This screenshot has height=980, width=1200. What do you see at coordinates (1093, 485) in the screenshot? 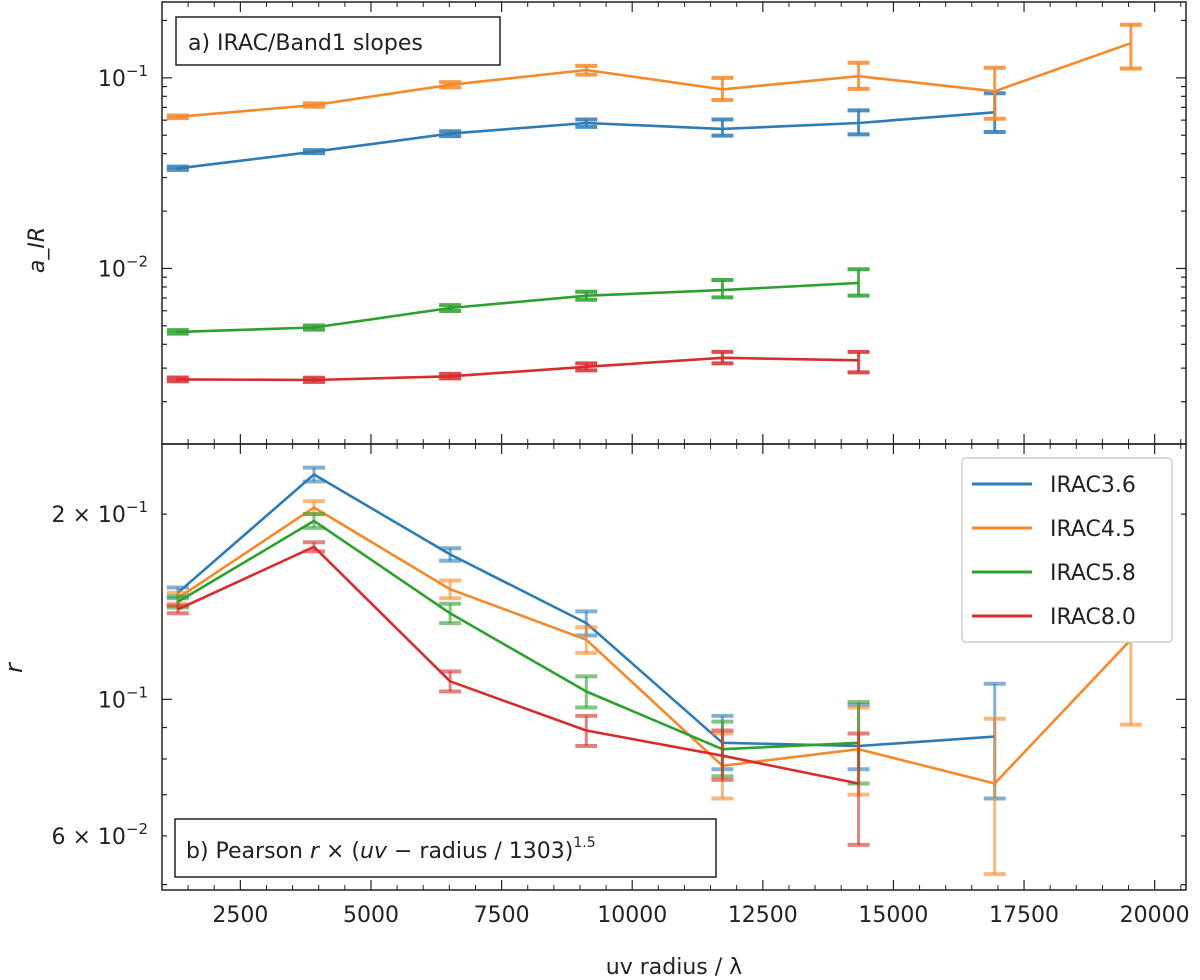
I see `legend-label-IRAC3.6: IRAC3.6` at bounding box center [1093, 485].